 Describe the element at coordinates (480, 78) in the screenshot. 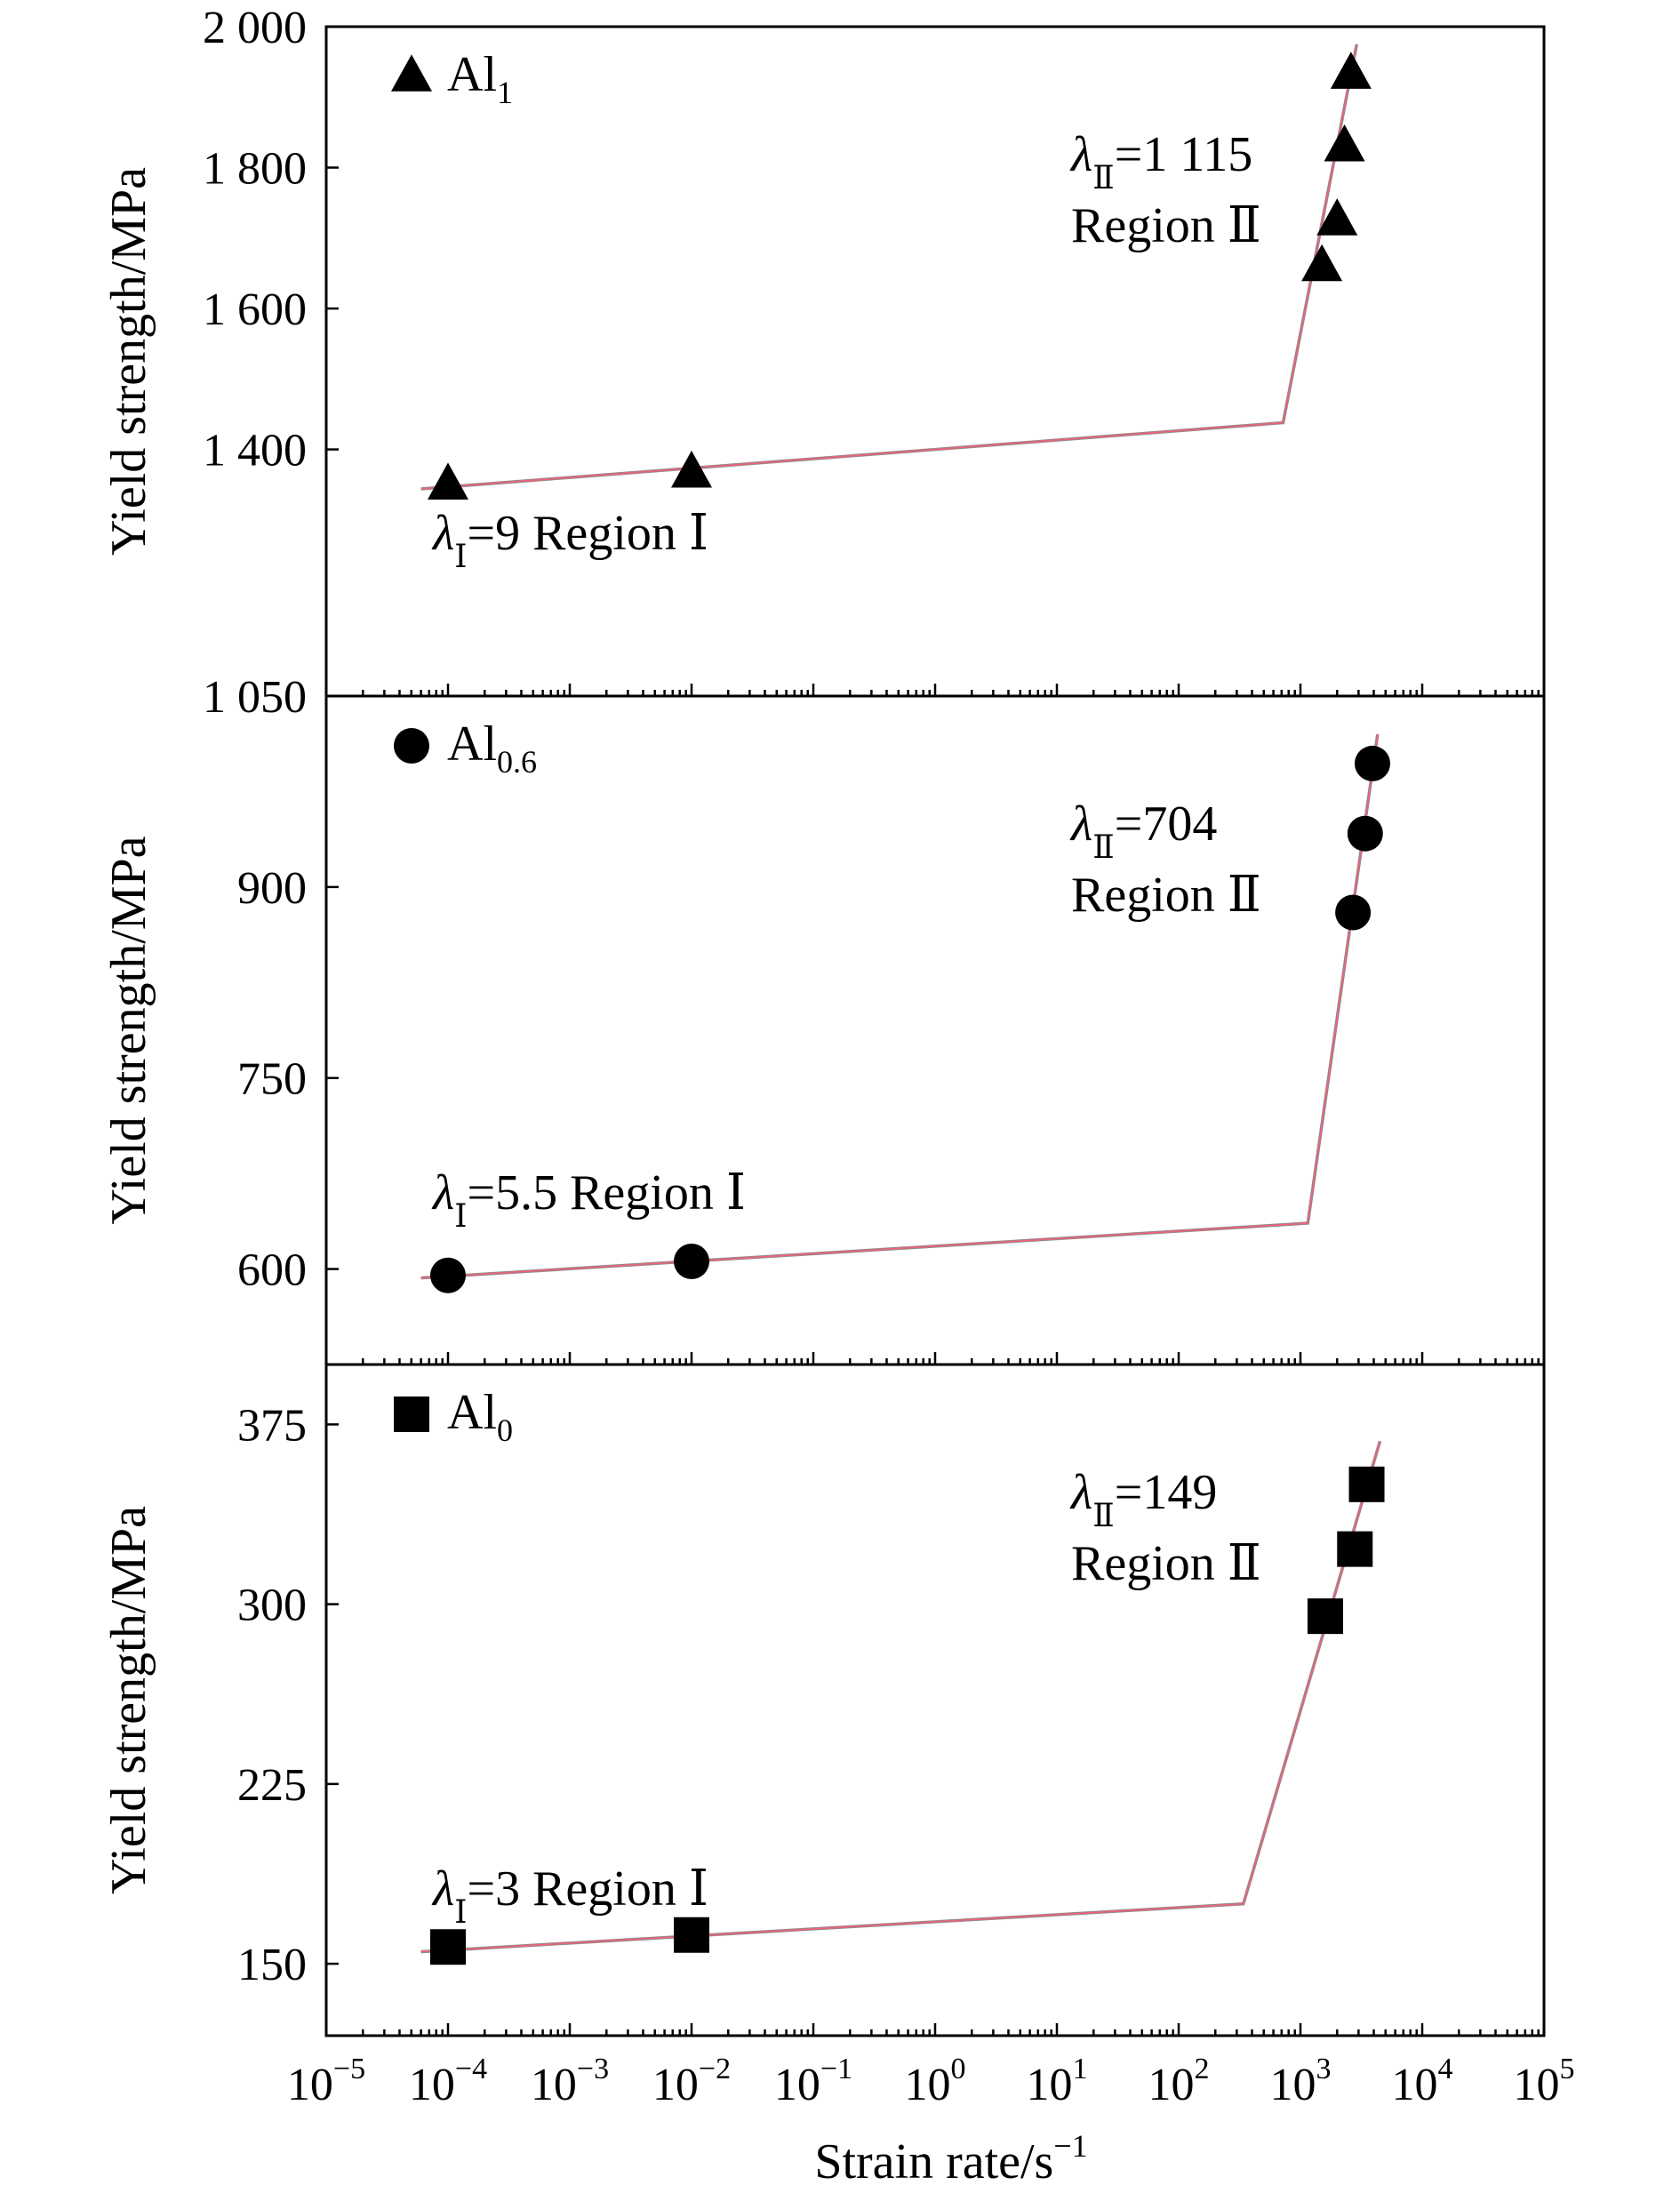

I see `legend-label: Al1` at that location.